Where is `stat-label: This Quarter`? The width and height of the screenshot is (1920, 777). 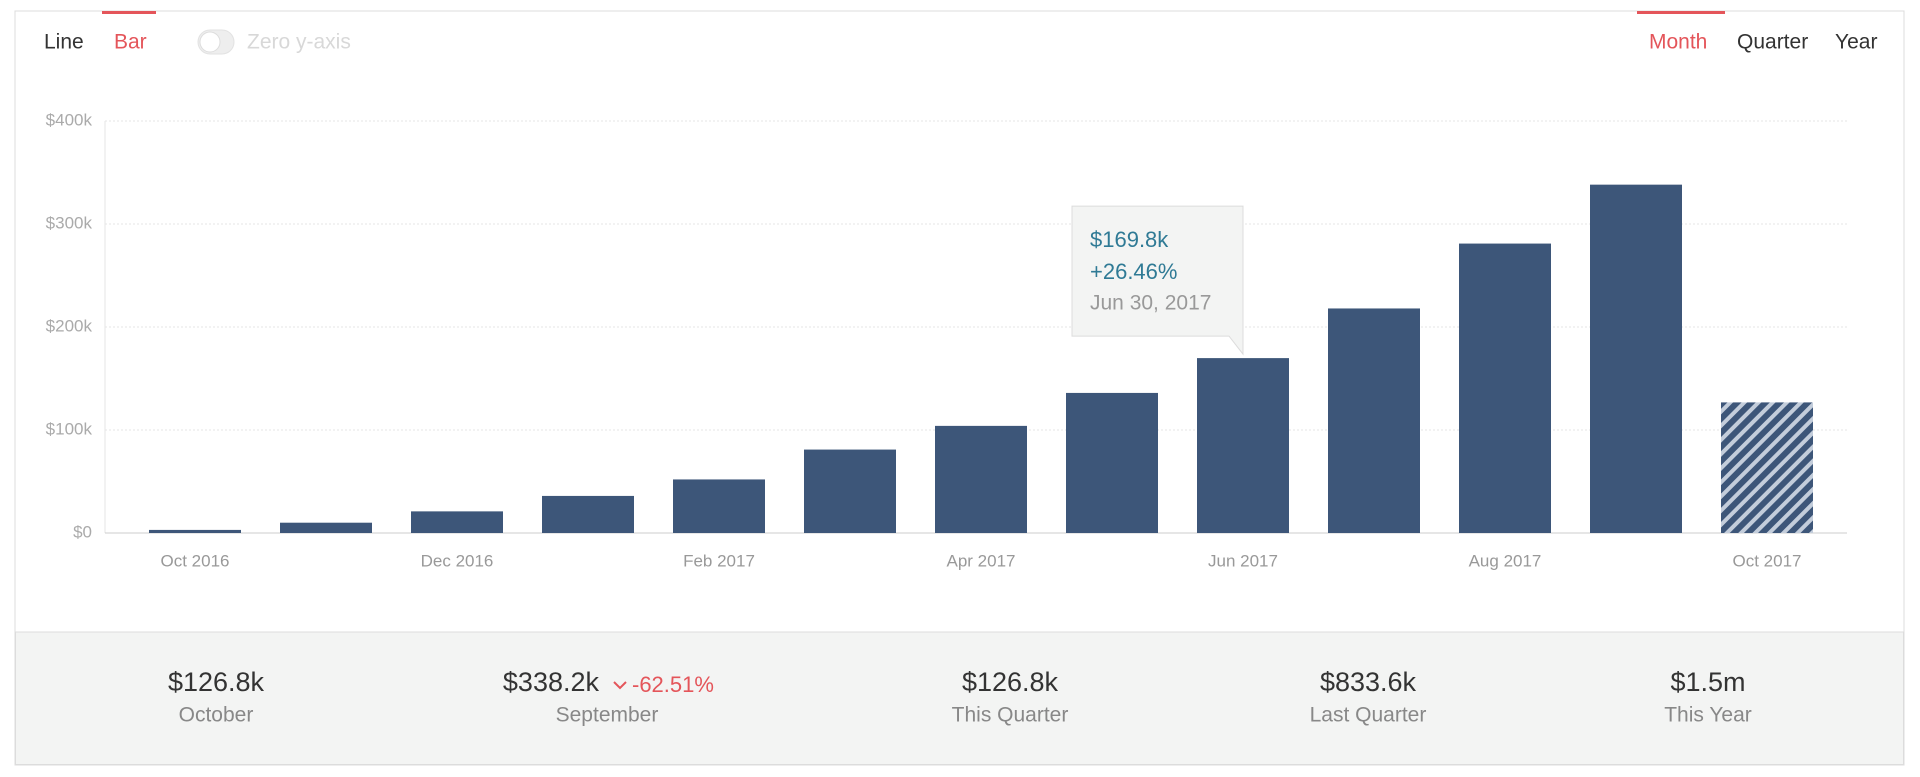
stat-label: This Quarter is located at coordinates (1010, 715).